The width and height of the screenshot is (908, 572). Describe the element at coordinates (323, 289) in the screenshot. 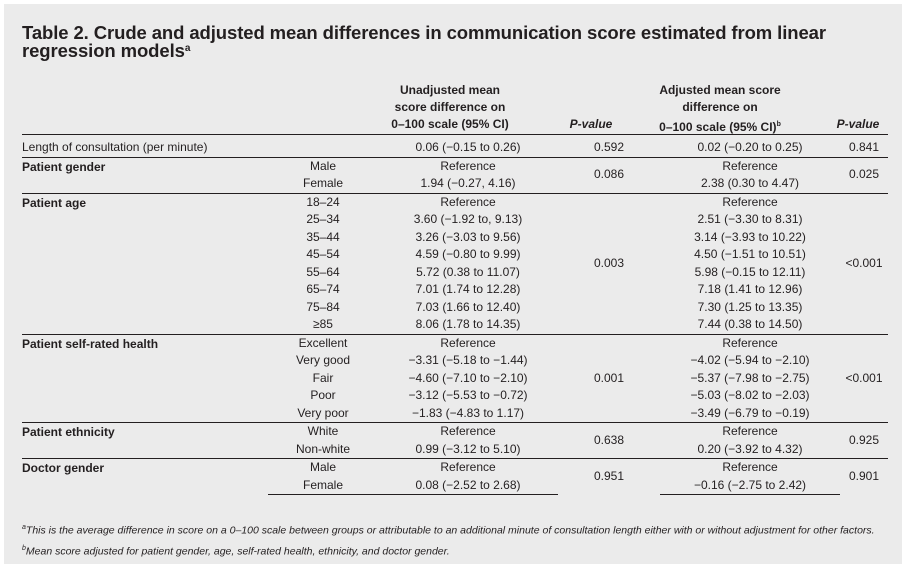

I see `level-label: 65–74` at that location.